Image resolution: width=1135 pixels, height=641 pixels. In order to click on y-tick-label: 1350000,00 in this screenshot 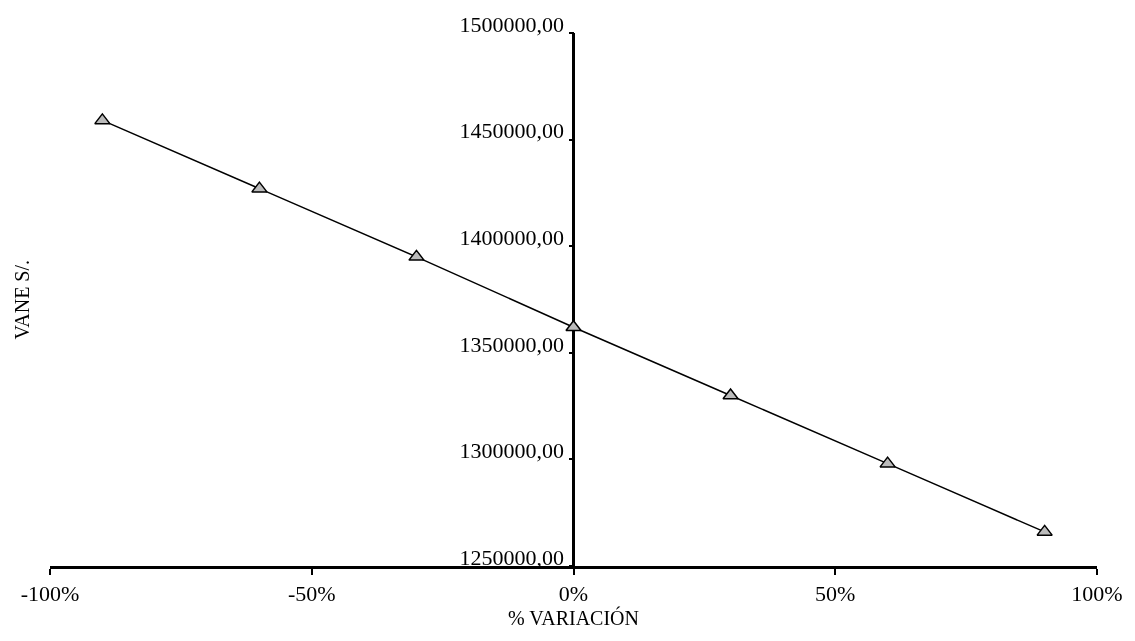, I will do `click(512, 344)`.